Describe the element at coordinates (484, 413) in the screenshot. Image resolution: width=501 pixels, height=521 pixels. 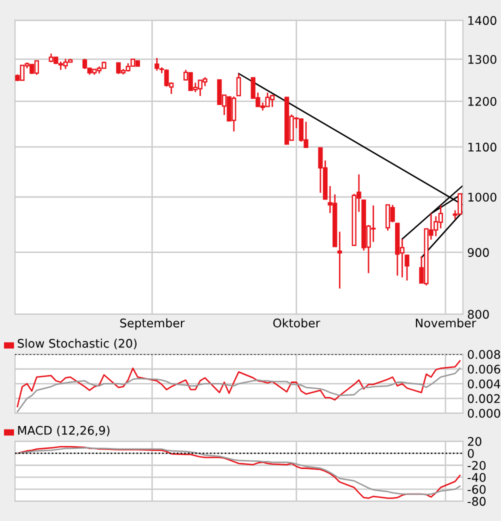
I see `y-tick-label: 0.000` at that location.